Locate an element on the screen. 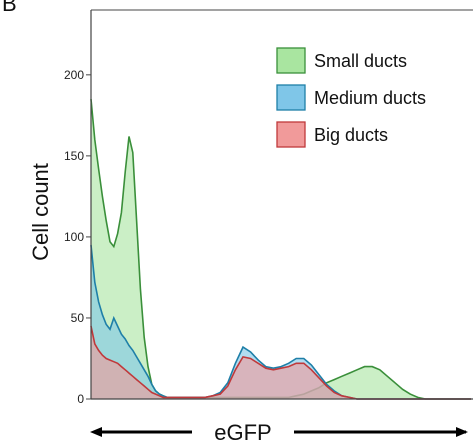  y-axis-title: Cell count is located at coordinates (40, 212).